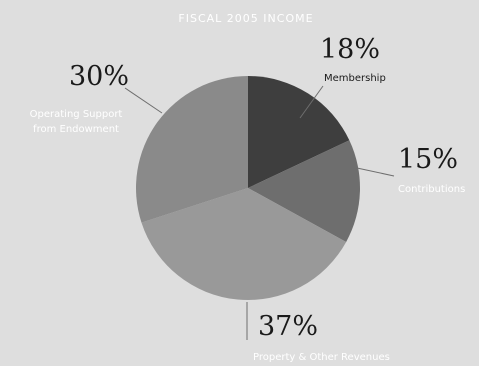 The image size is (479, 366). What do you see at coordinates (428, 159) in the screenshot?
I see `slice-percent-label: 15%` at bounding box center [428, 159].